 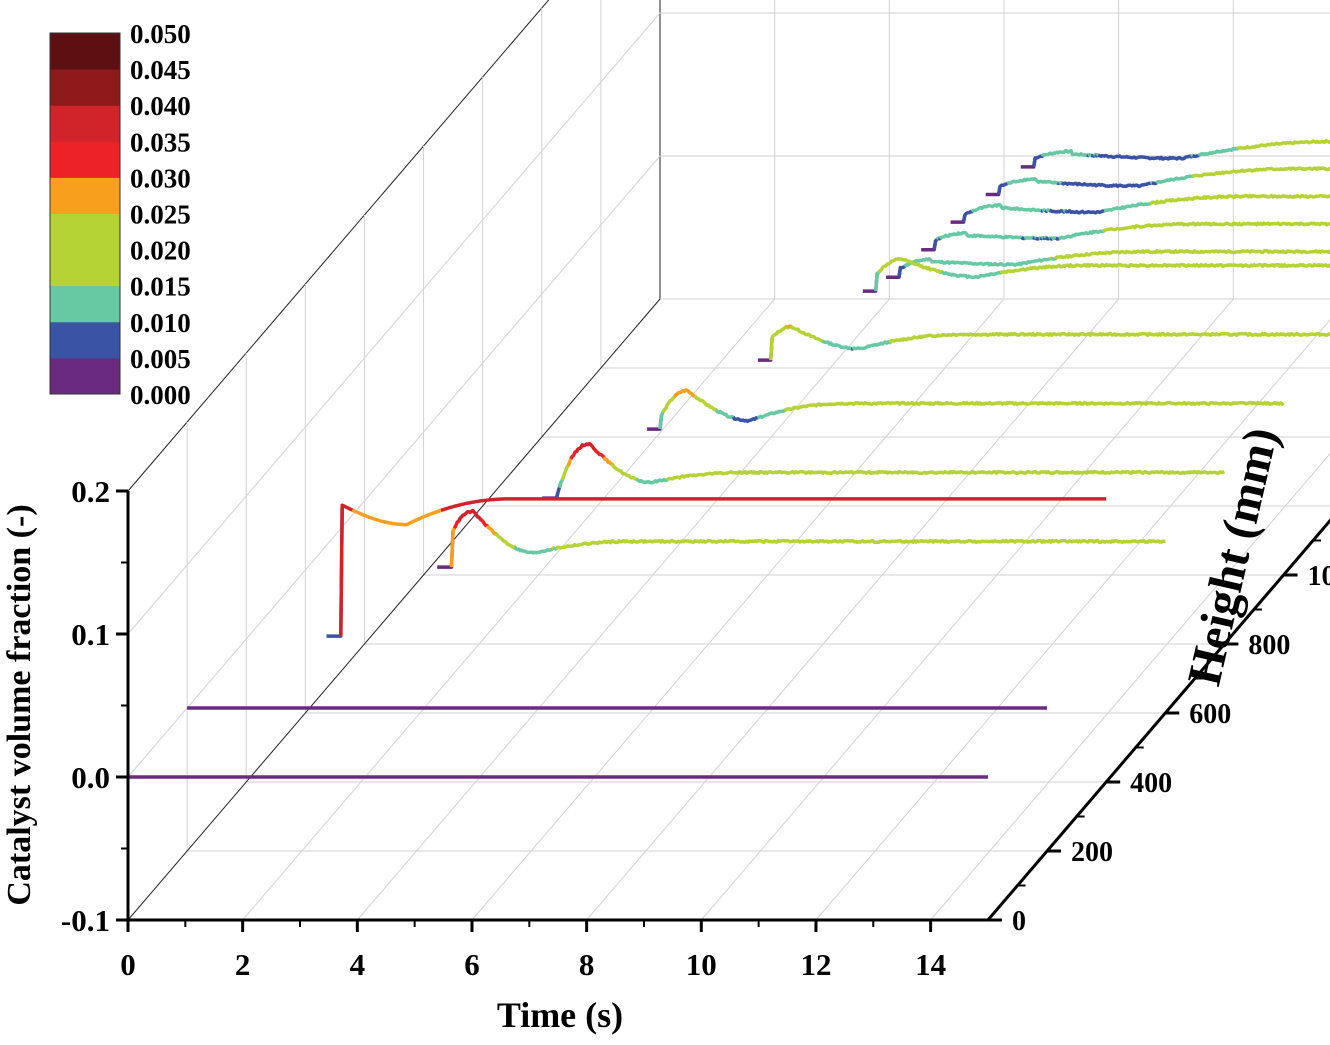 I want to click on colorbar-tick-label: 0.000, so click(x=160, y=395).